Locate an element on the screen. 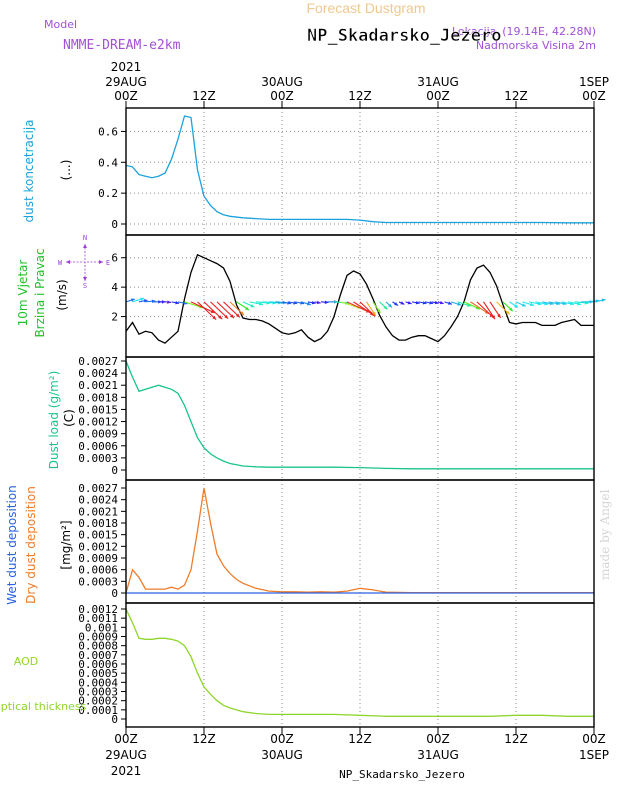 This screenshot has height=800, width=618. top-date-label: 31AUG is located at coordinates (438, 82).